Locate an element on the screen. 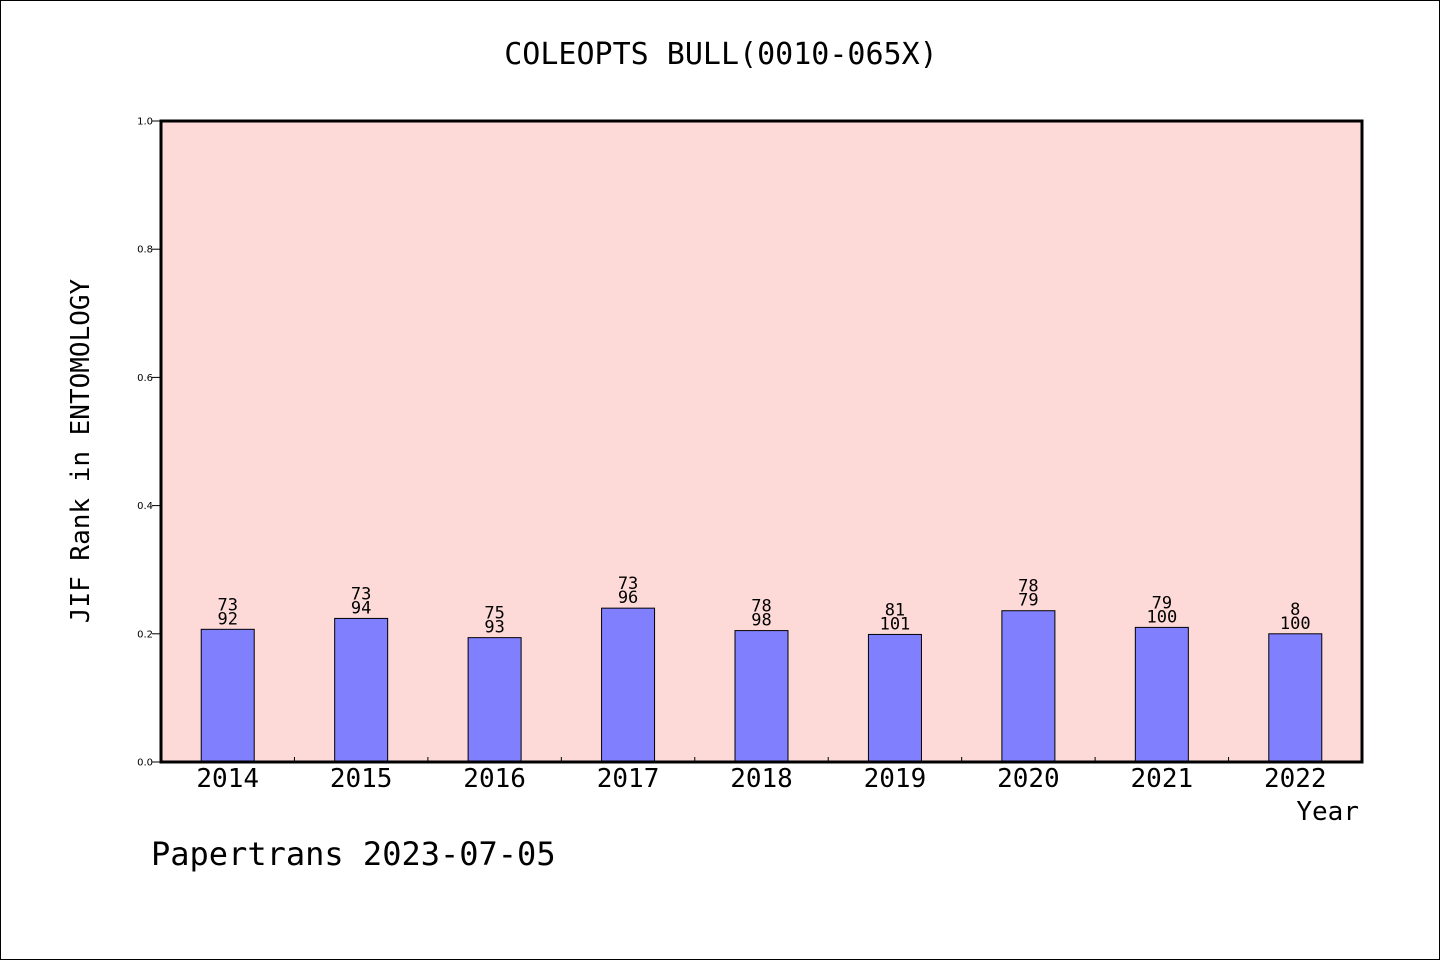  x-tick-label: 2015 is located at coordinates (361, 779).